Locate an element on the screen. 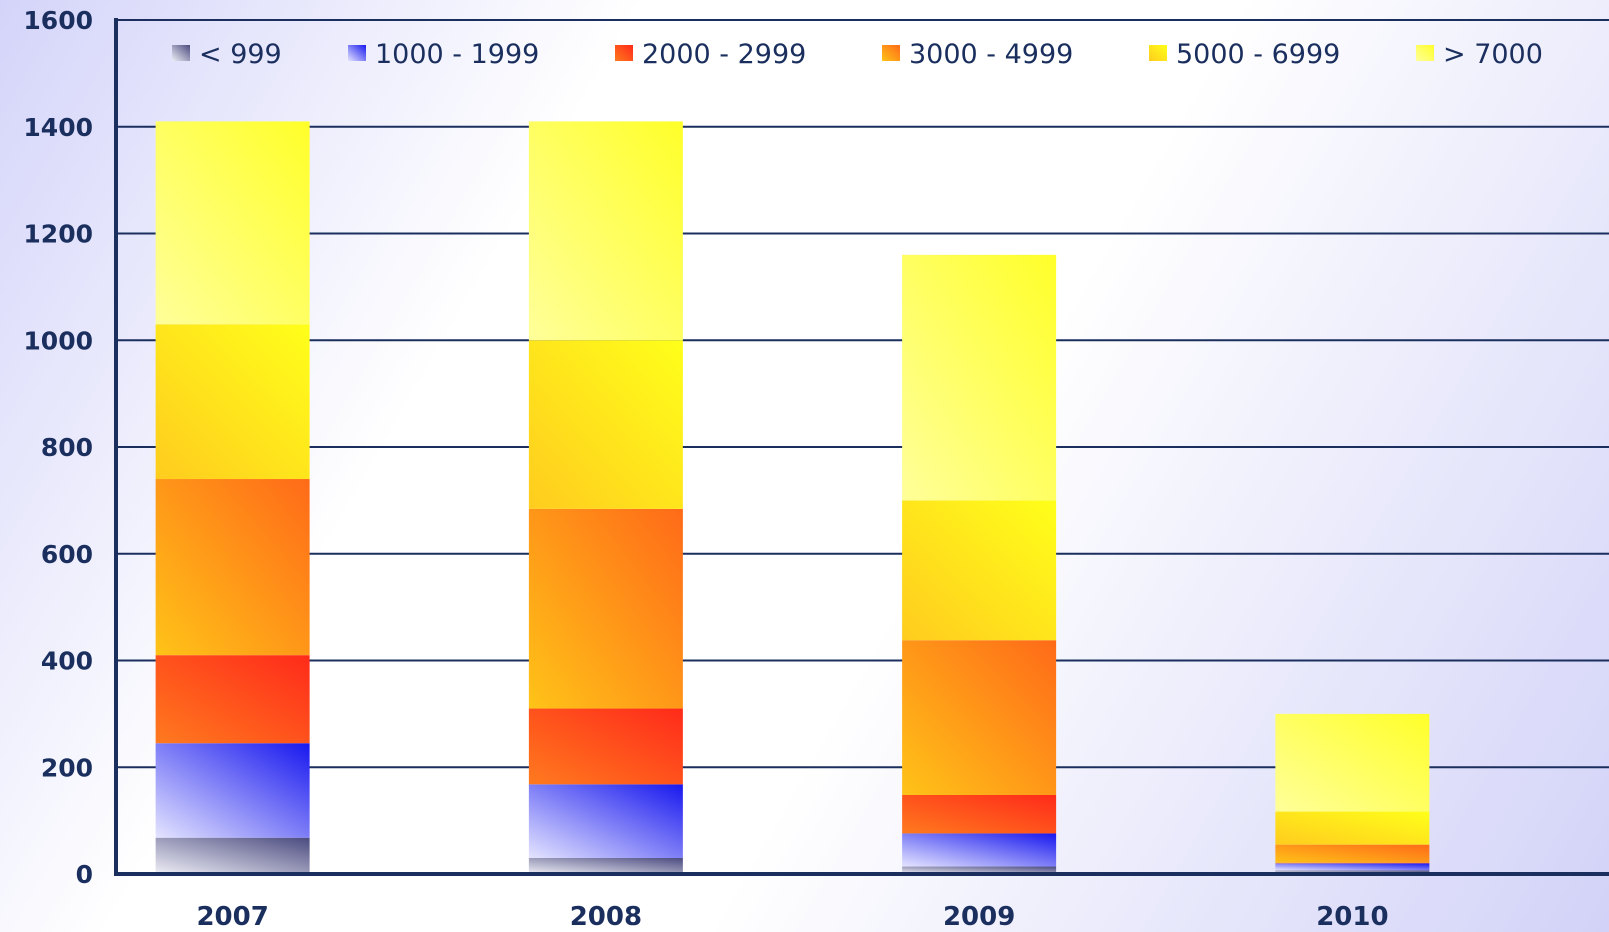  y-tick-label: 400 is located at coordinates (67, 661).